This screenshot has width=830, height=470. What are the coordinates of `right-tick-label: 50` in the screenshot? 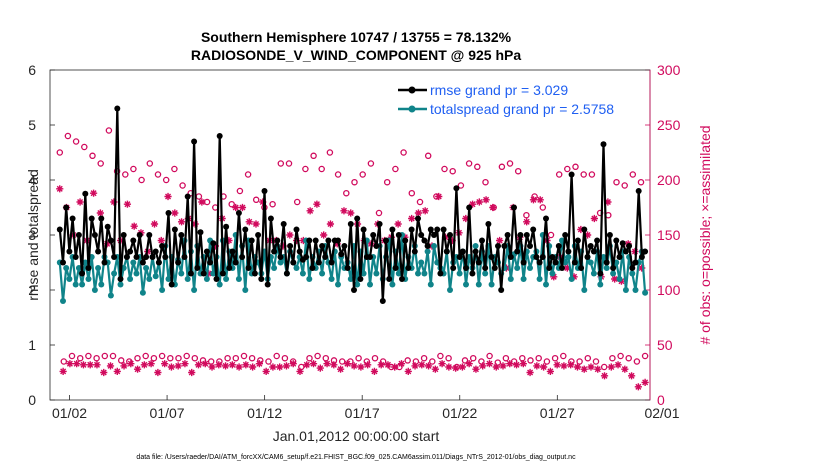 It's located at (665, 345).